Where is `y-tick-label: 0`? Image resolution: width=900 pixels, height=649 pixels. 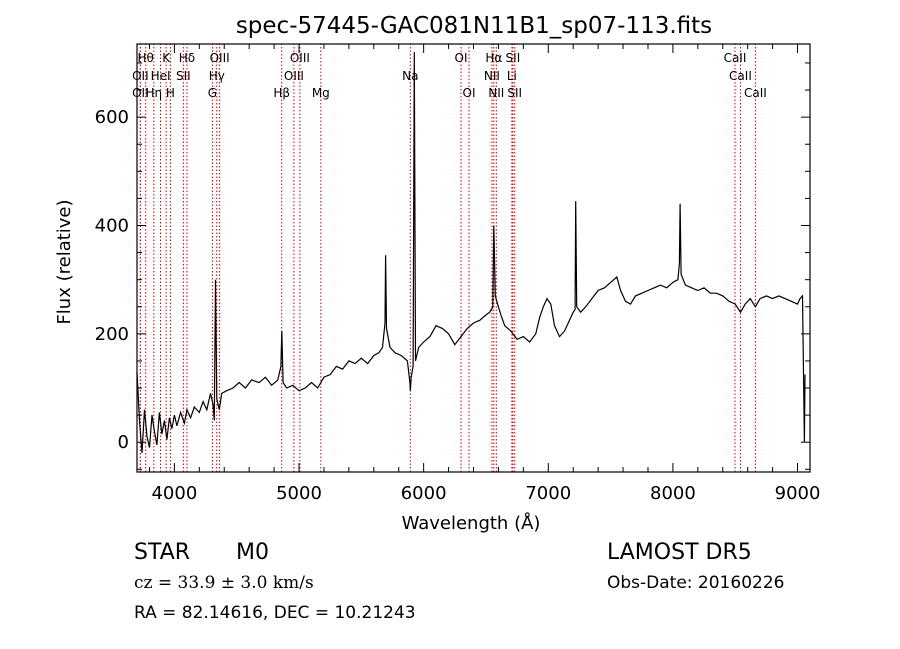 y-tick-label: 0 is located at coordinates (123, 442).